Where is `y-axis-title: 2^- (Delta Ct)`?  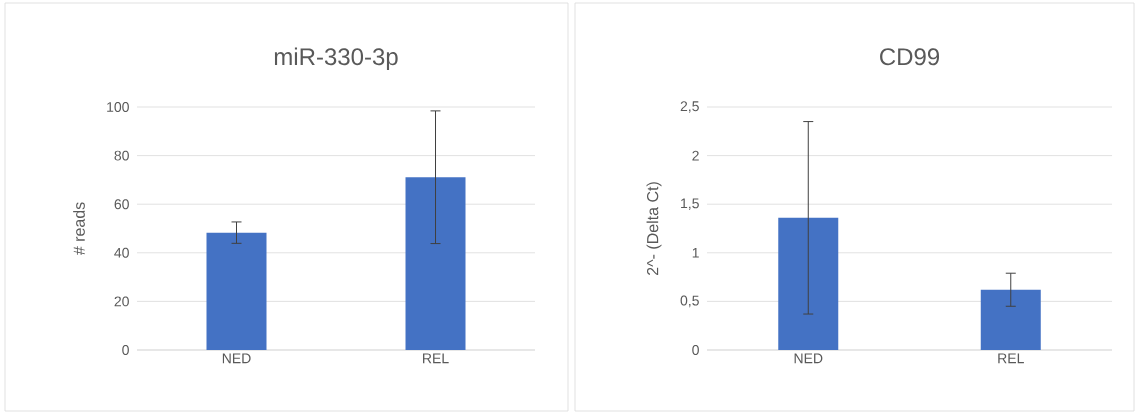 y-axis-title: 2^- (Delta Ct) is located at coordinates (654, 229).